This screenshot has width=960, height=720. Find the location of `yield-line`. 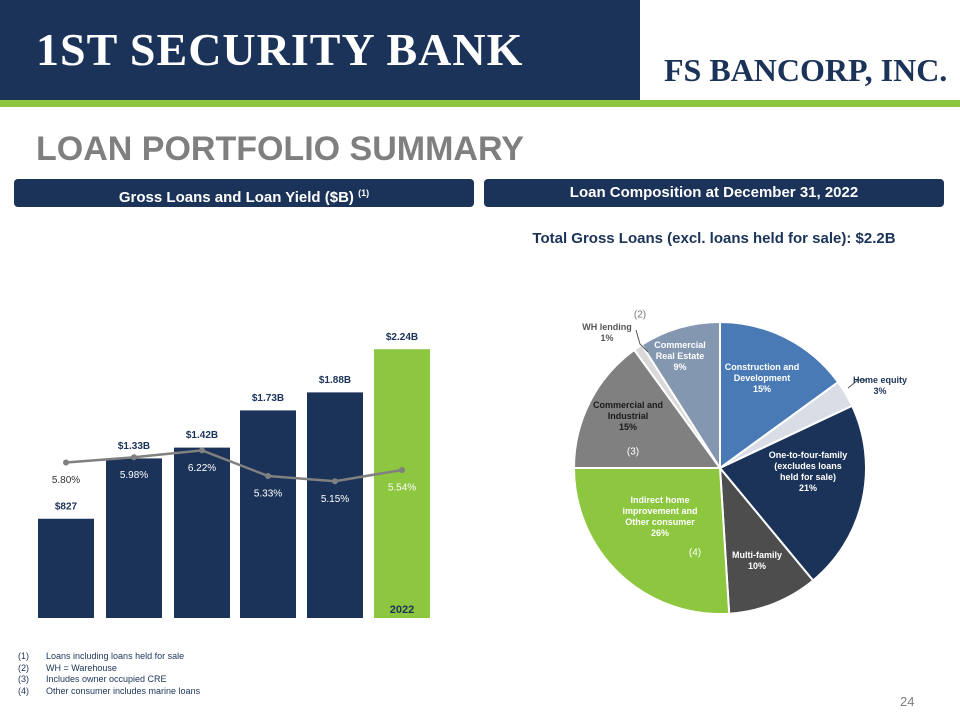

yield-line is located at coordinates (234, 466).